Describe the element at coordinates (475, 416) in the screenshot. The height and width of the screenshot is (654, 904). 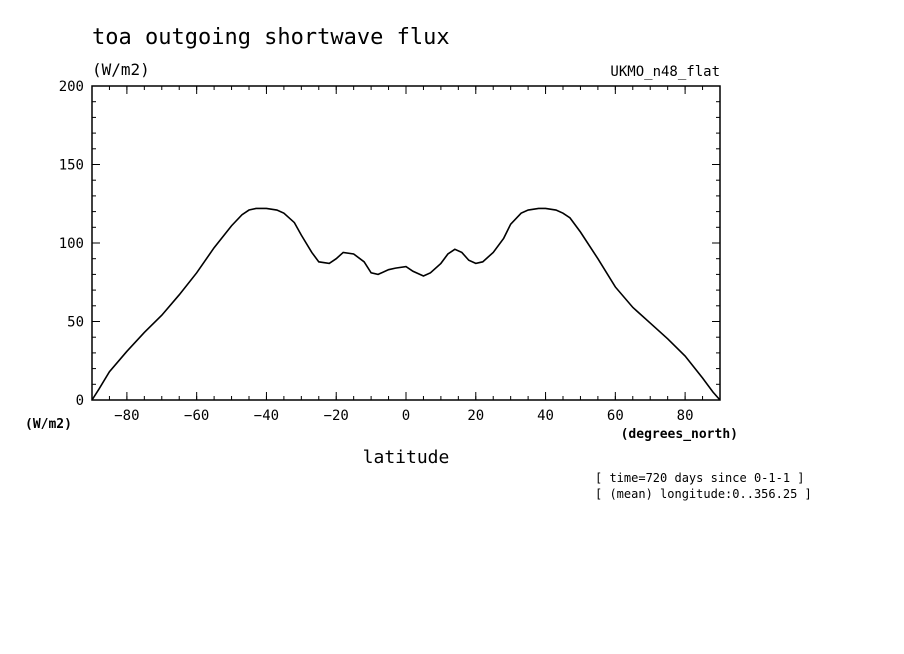
I see `x-tick-label: 20` at that location.